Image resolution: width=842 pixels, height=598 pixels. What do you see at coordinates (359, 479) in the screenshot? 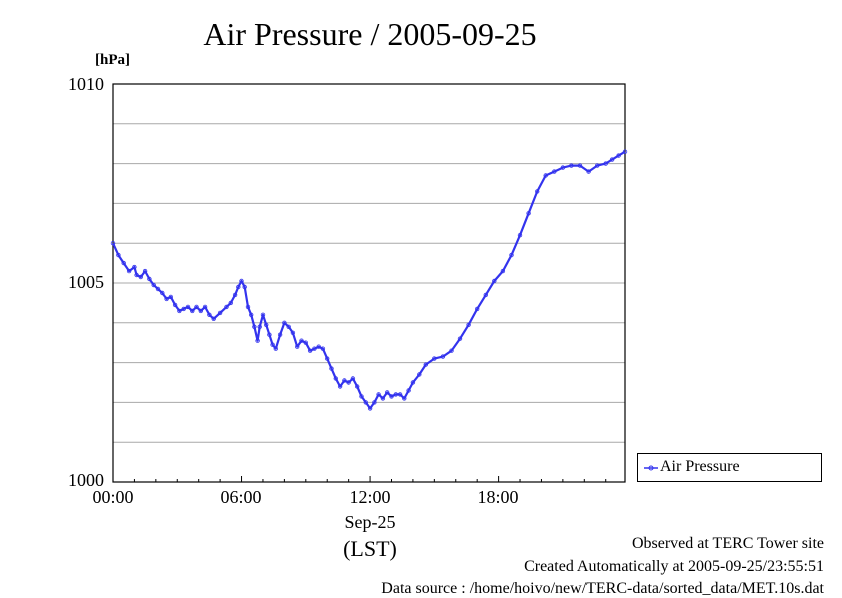
I see `axis-ticks` at bounding box center [359, 479].